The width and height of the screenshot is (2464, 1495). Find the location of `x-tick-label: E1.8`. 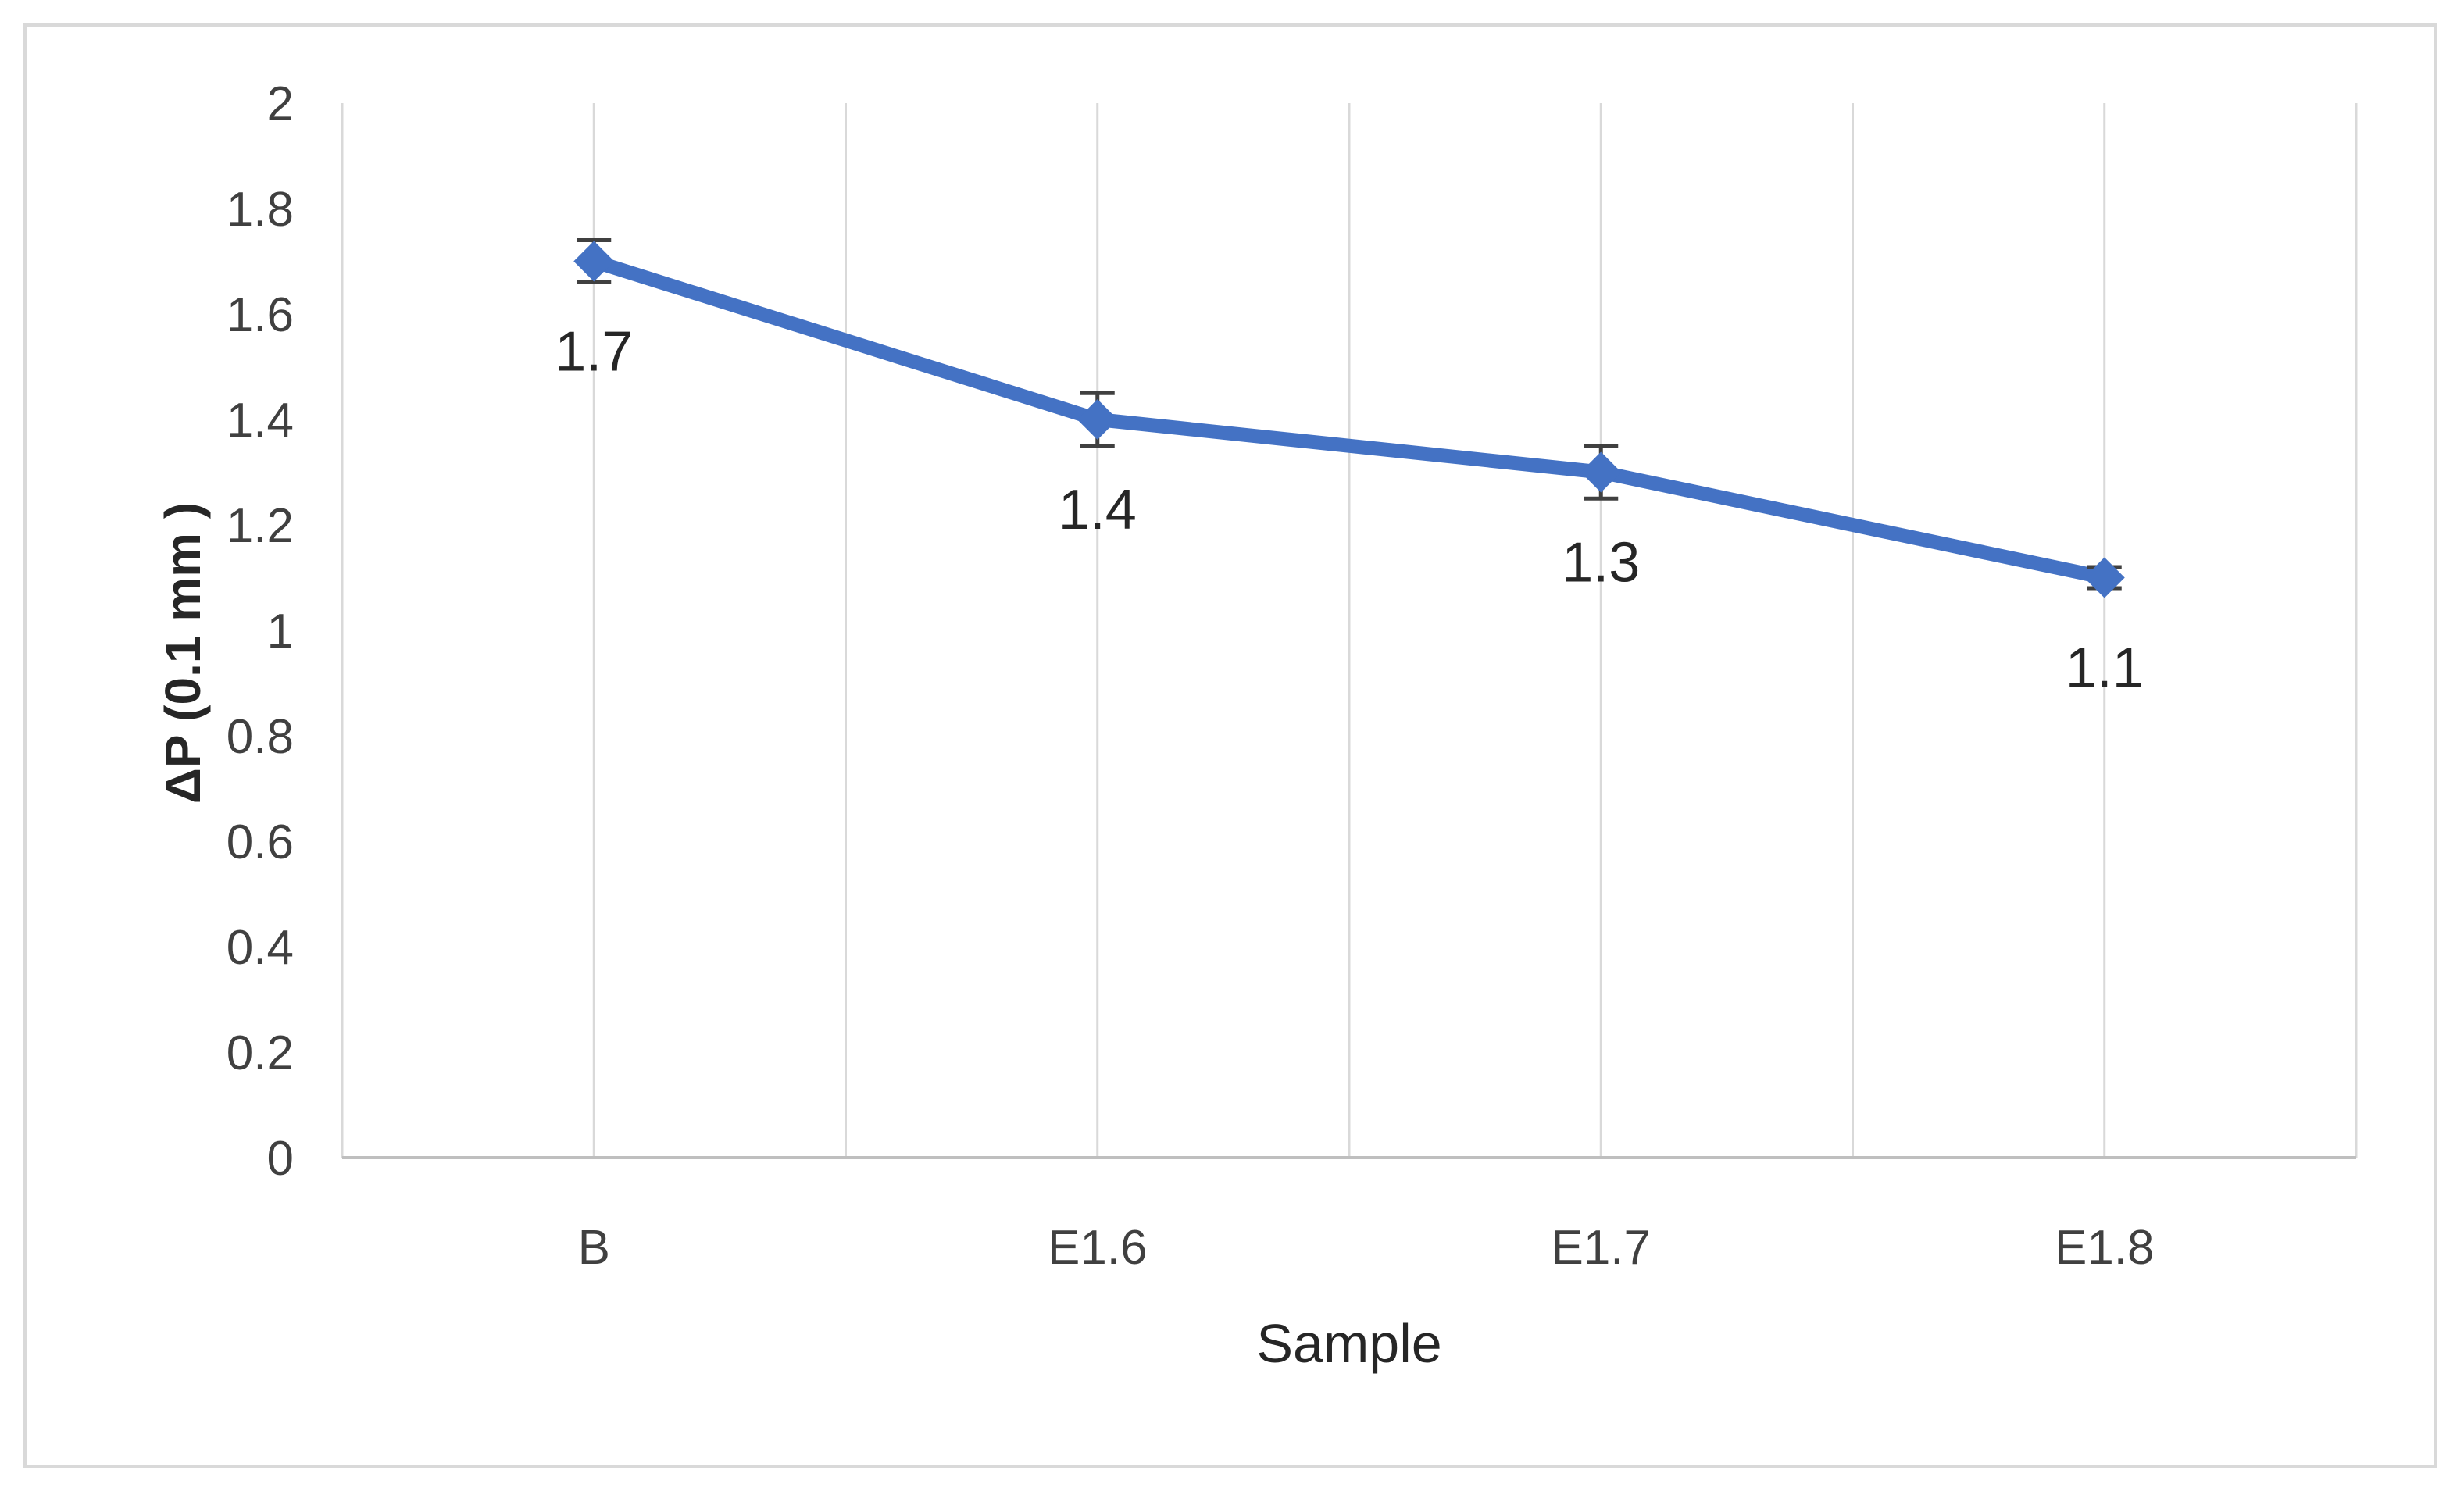

x-tick-label: E1.8 is located at coordinates (2105, 1248).